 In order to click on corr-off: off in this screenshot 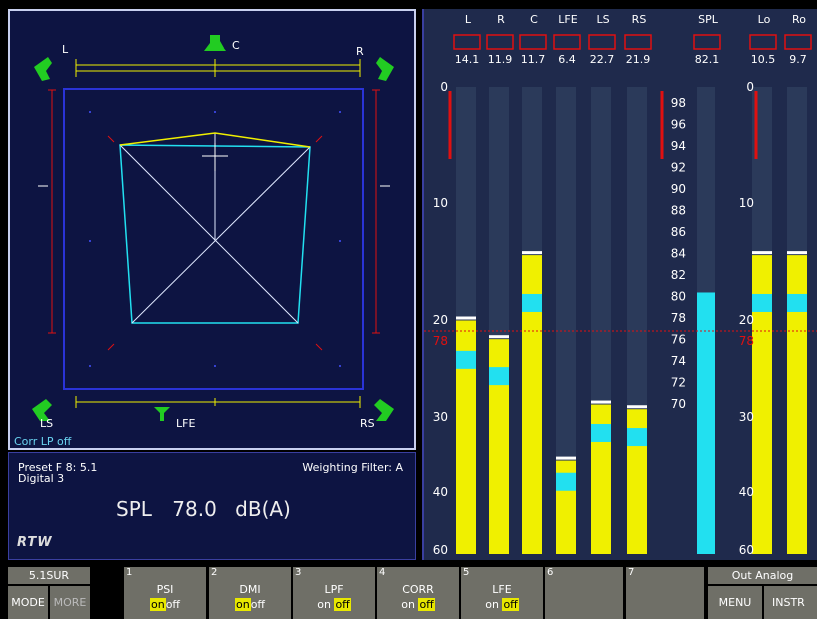, I will do `click(426, 604)`.